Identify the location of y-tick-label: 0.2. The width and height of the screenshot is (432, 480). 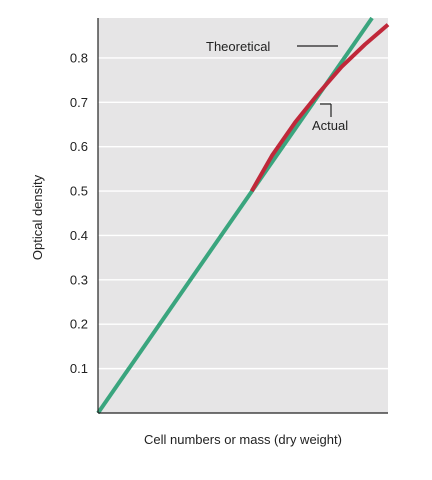
(79, 324).